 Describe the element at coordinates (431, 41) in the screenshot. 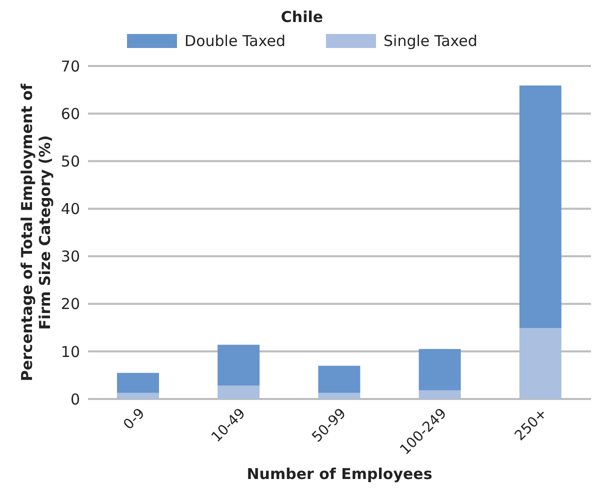

I see `legend-label: Single Taxed` at that location.